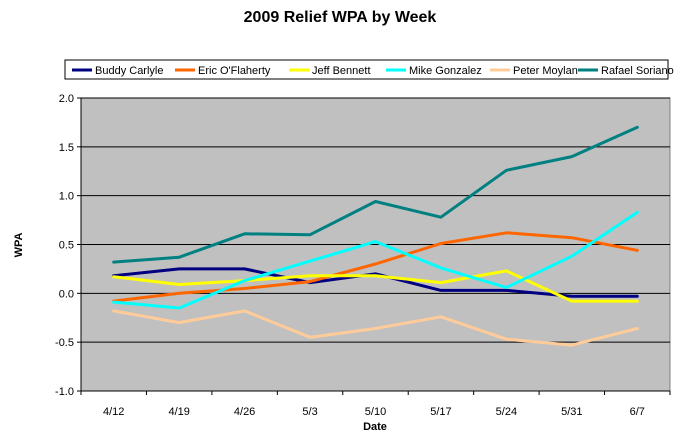 The image size is (680, 440). Describe the element at coordinates (375, 427) in the screenshot. I see `x-axis-label: Date` at that location.